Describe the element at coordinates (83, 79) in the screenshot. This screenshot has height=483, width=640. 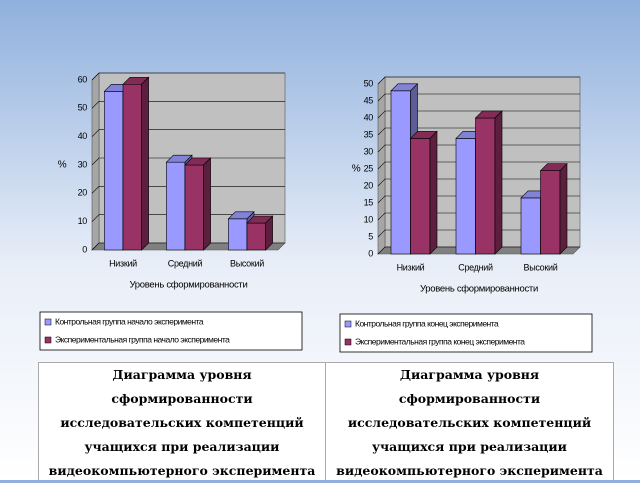
I see `y-tick-label: 60` at that location.